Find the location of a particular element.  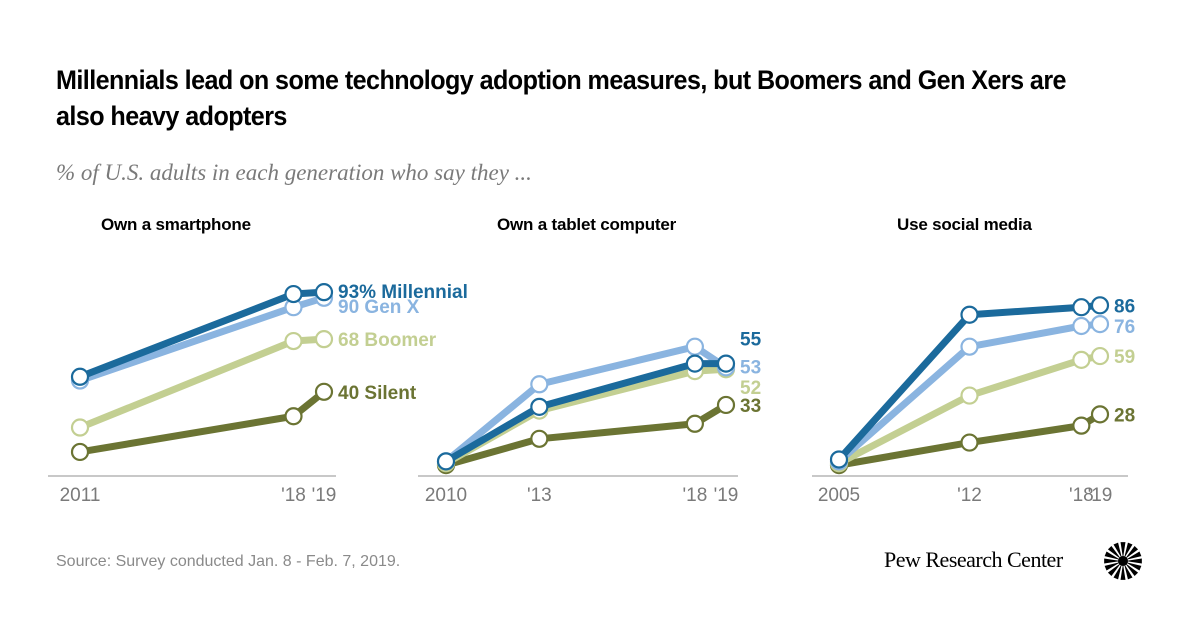

panel-title-social-media: Use social media is located at coordinates (964, 224).